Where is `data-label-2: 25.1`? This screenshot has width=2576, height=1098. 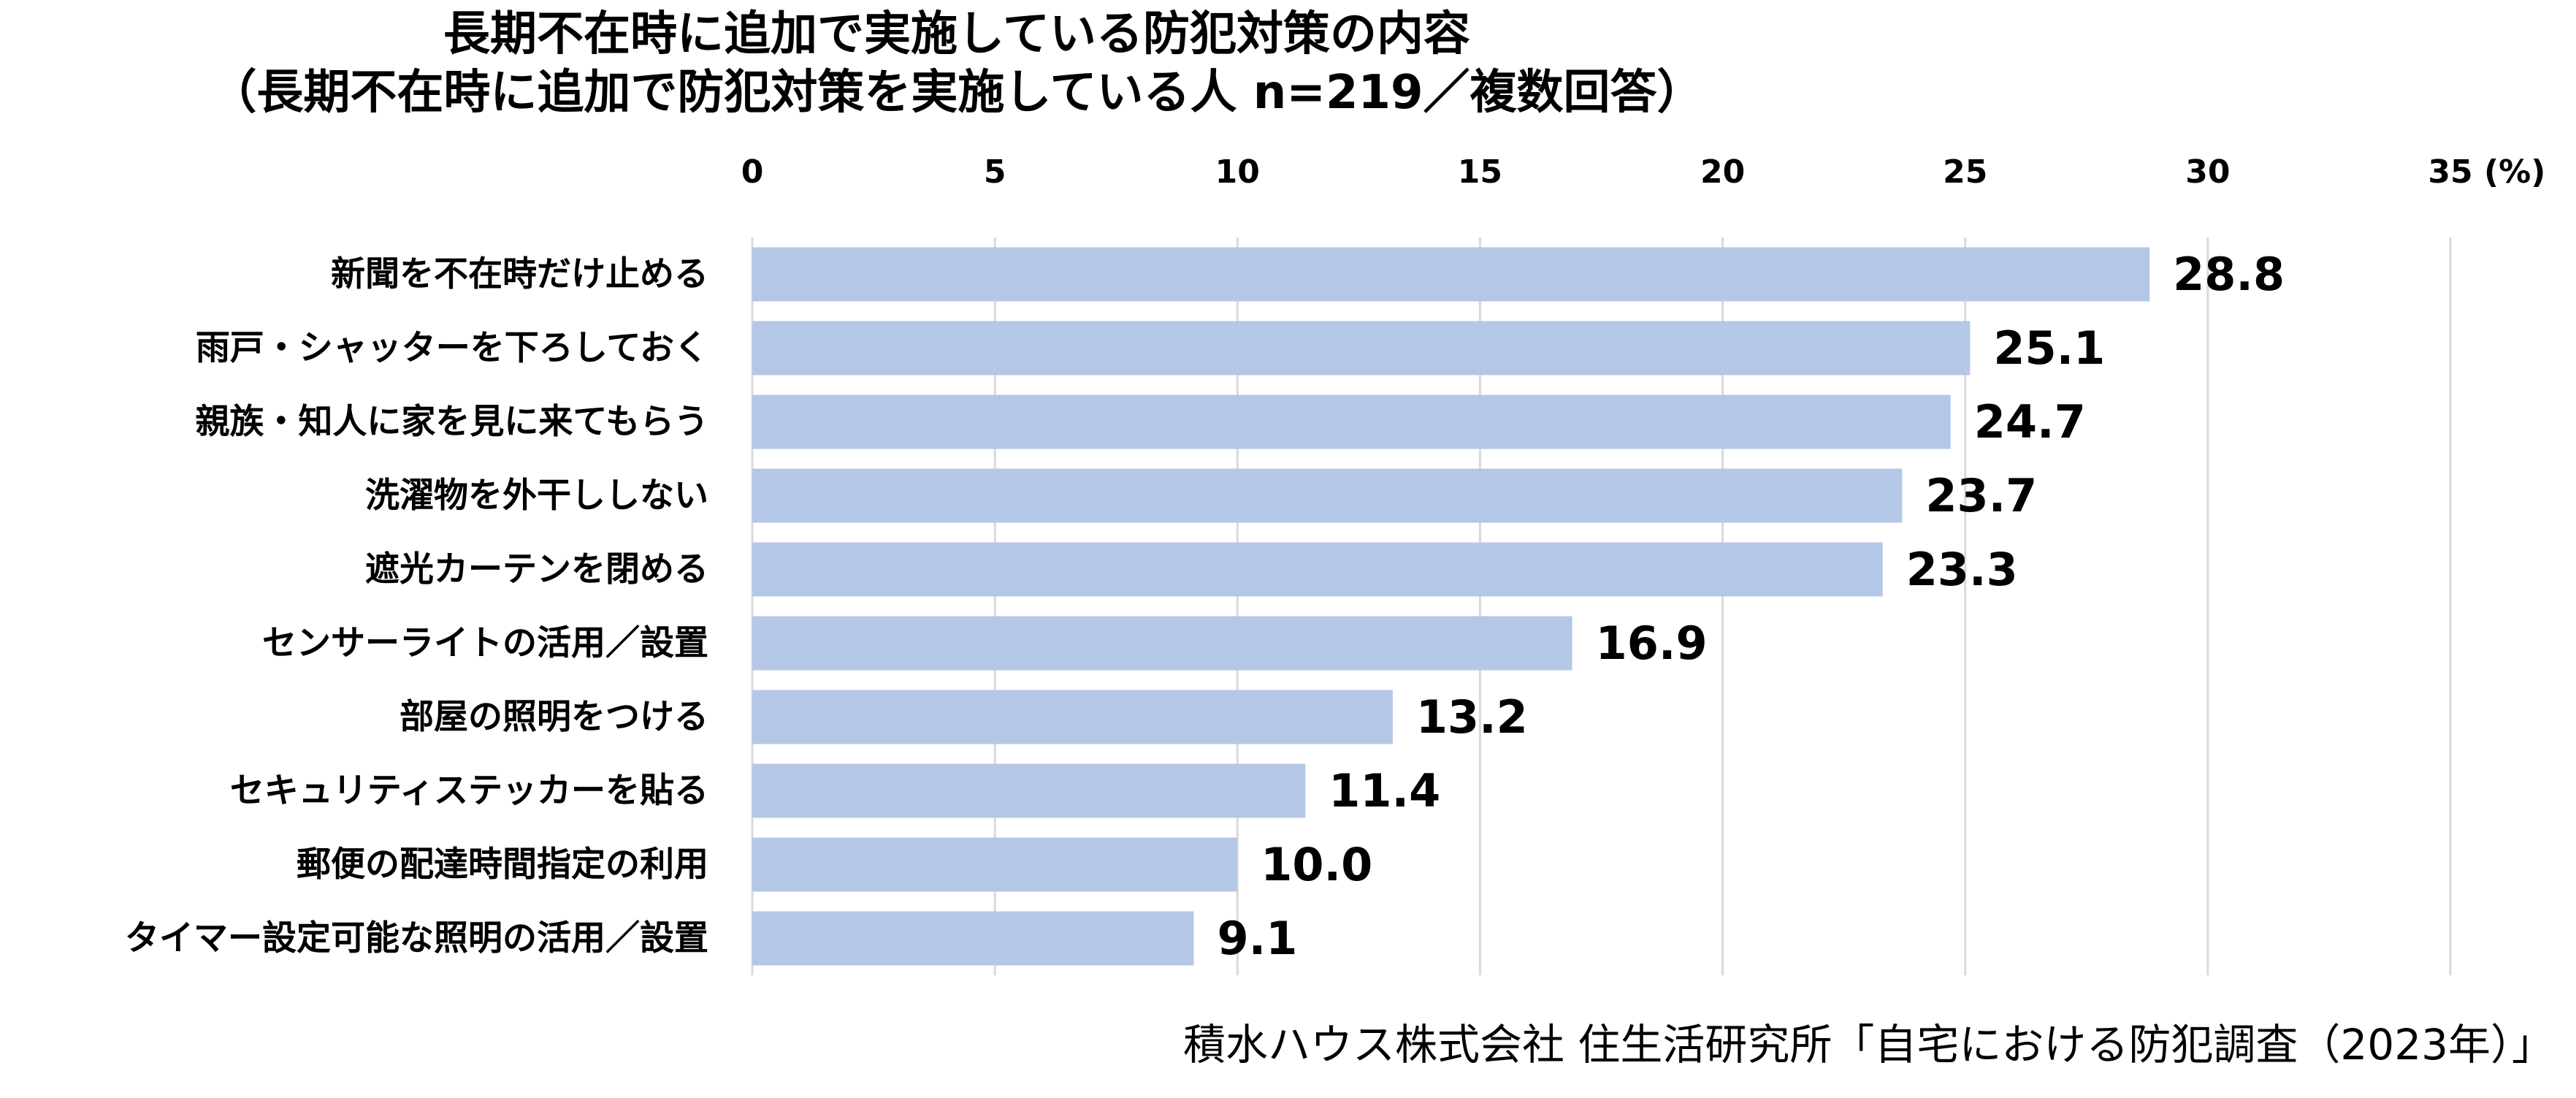
data-label-2: 25.1 is located at coordinates (2049, 348).